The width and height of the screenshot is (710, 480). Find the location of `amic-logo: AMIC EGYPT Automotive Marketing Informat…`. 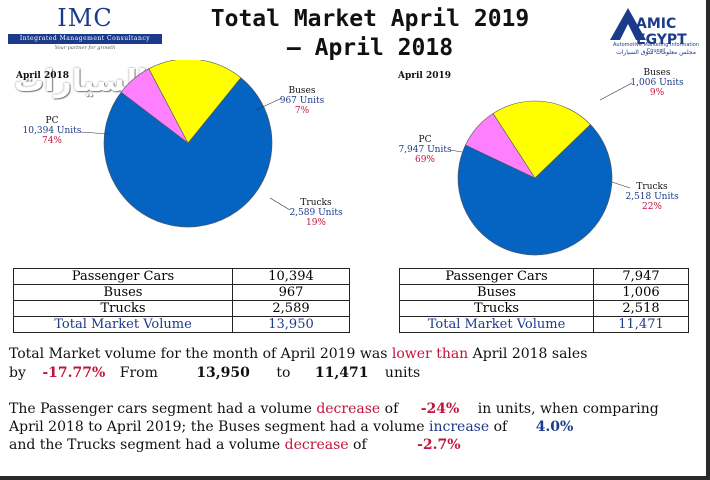

amic-logo: AMIC EGYPT Automotive Marketing Informat… is located at coordinates (655, 32).